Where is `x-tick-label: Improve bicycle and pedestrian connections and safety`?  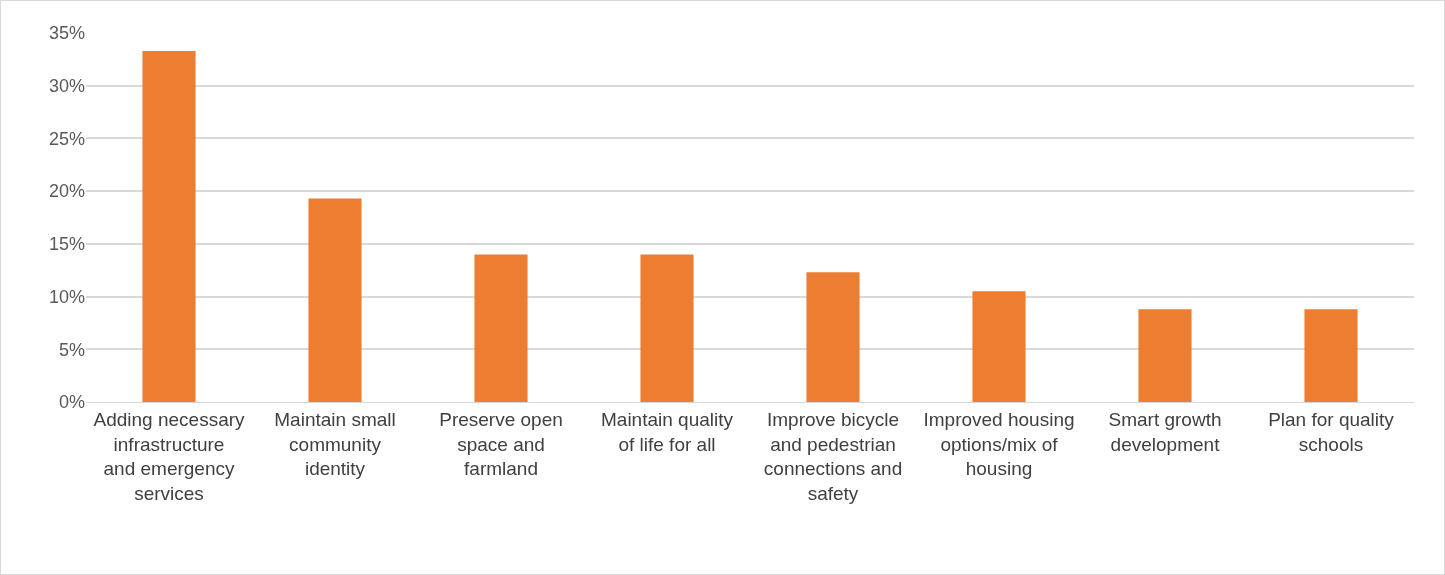 x-tick-label: Improve bicycle and pedestrian connections and safety is located at coordinates (833, 456).